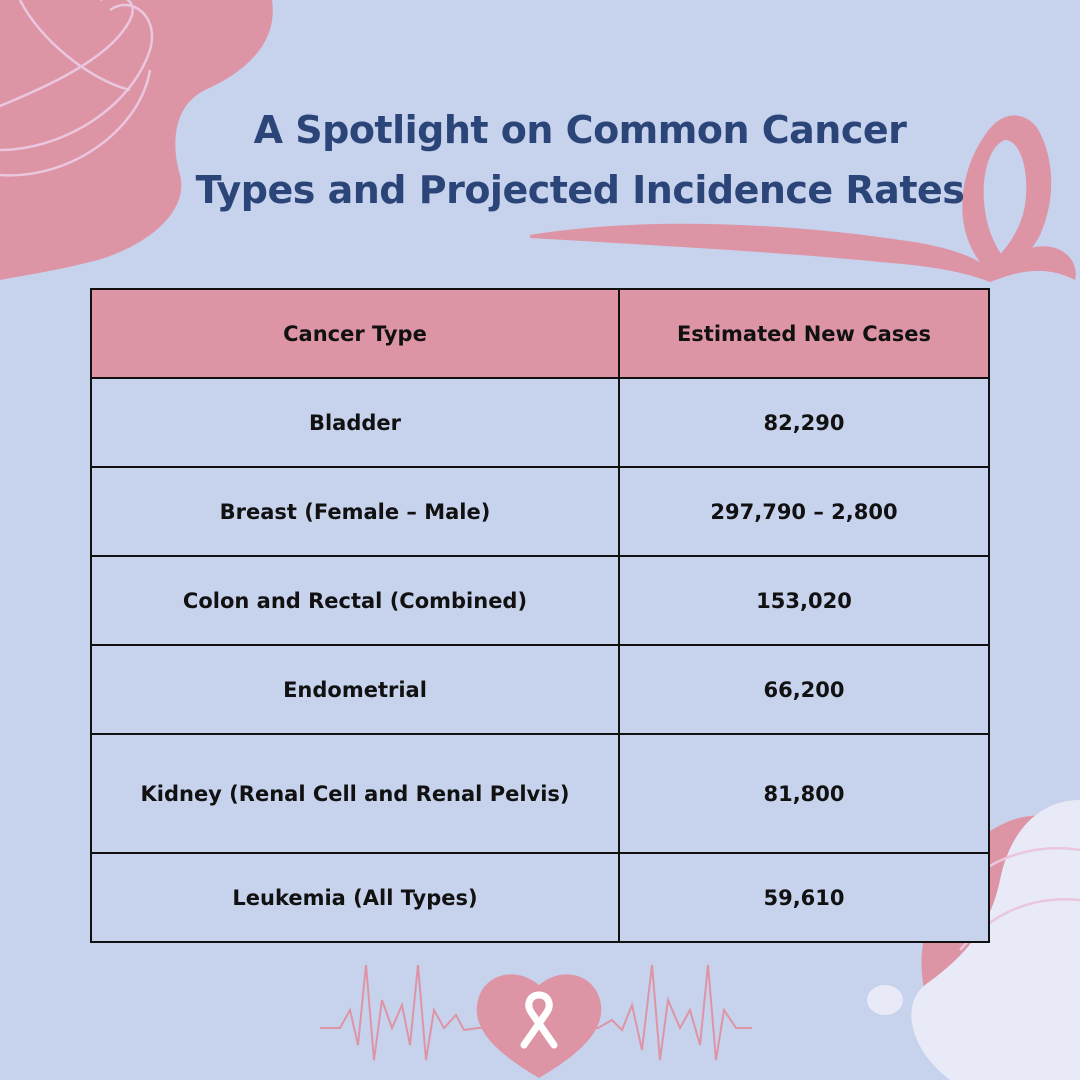 This screenshot has height=1080, width=1080. I want to click on new-cases-cell: 153,020, so click(804, 600).